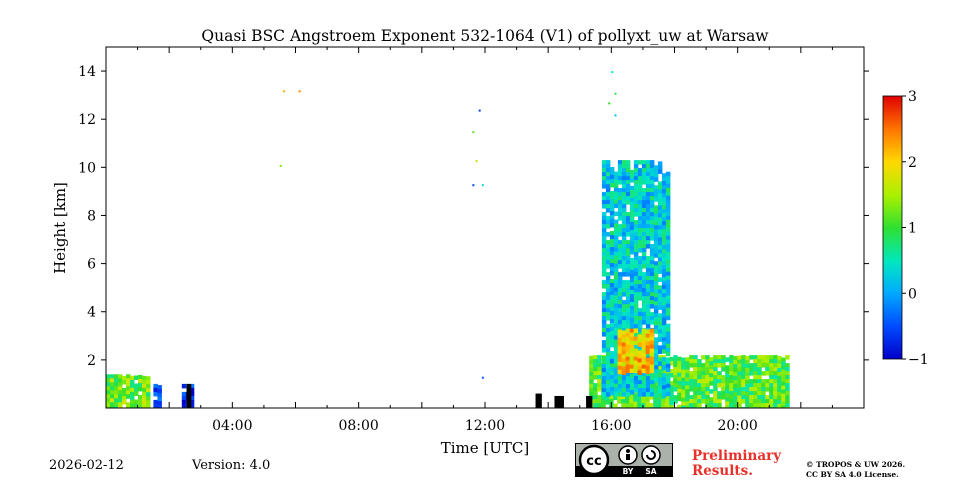 The width and height of the screenshot is (960, 480). What do you see at coordinates (189, 395) in the screenshot?
I see `dark-column` at bounding box center [189, 395].